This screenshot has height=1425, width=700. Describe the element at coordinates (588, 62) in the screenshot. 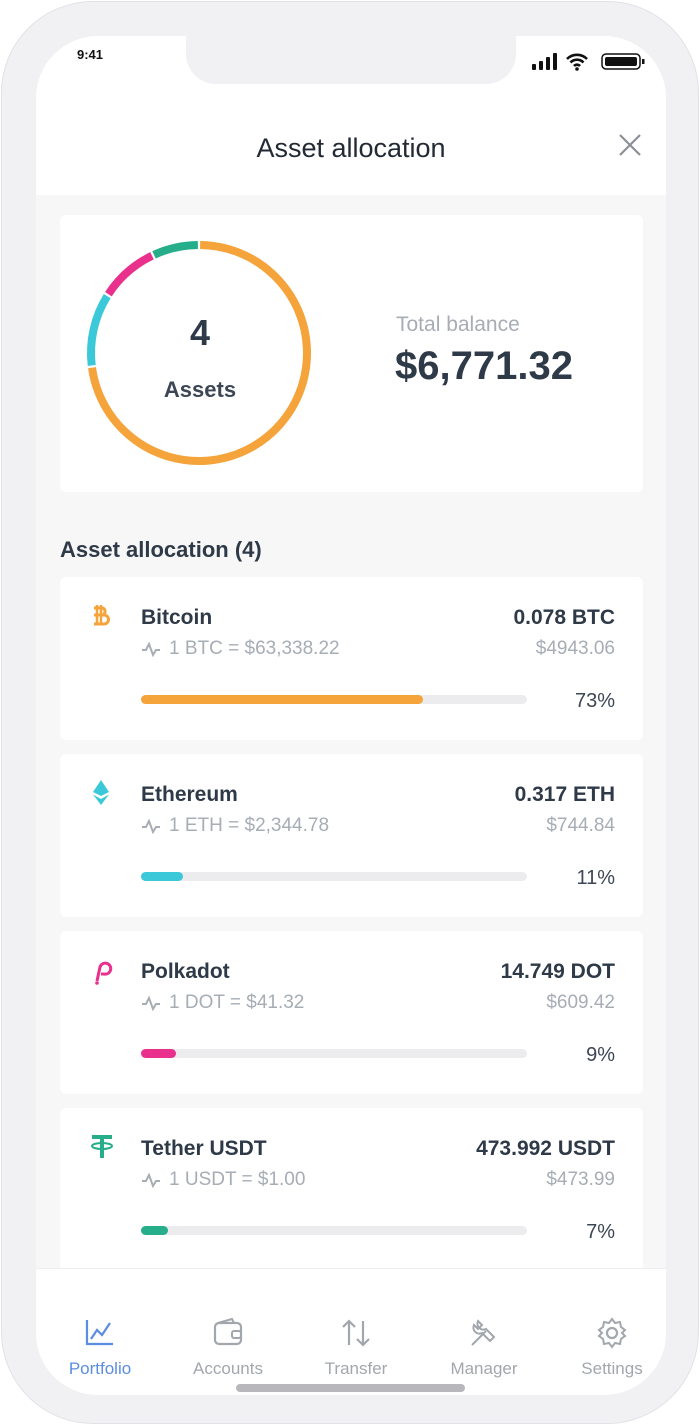

I see `status-icons` at that location.